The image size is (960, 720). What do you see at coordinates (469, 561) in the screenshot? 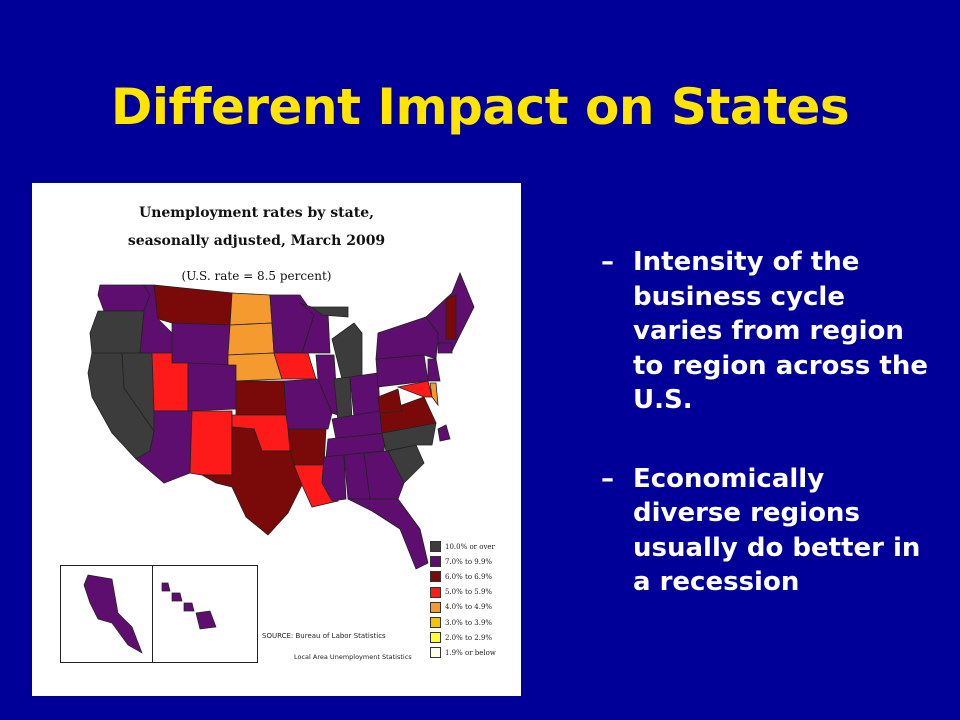
I see `legend-label: 7.0% to 9.9%` at bounding box center [469, 561].